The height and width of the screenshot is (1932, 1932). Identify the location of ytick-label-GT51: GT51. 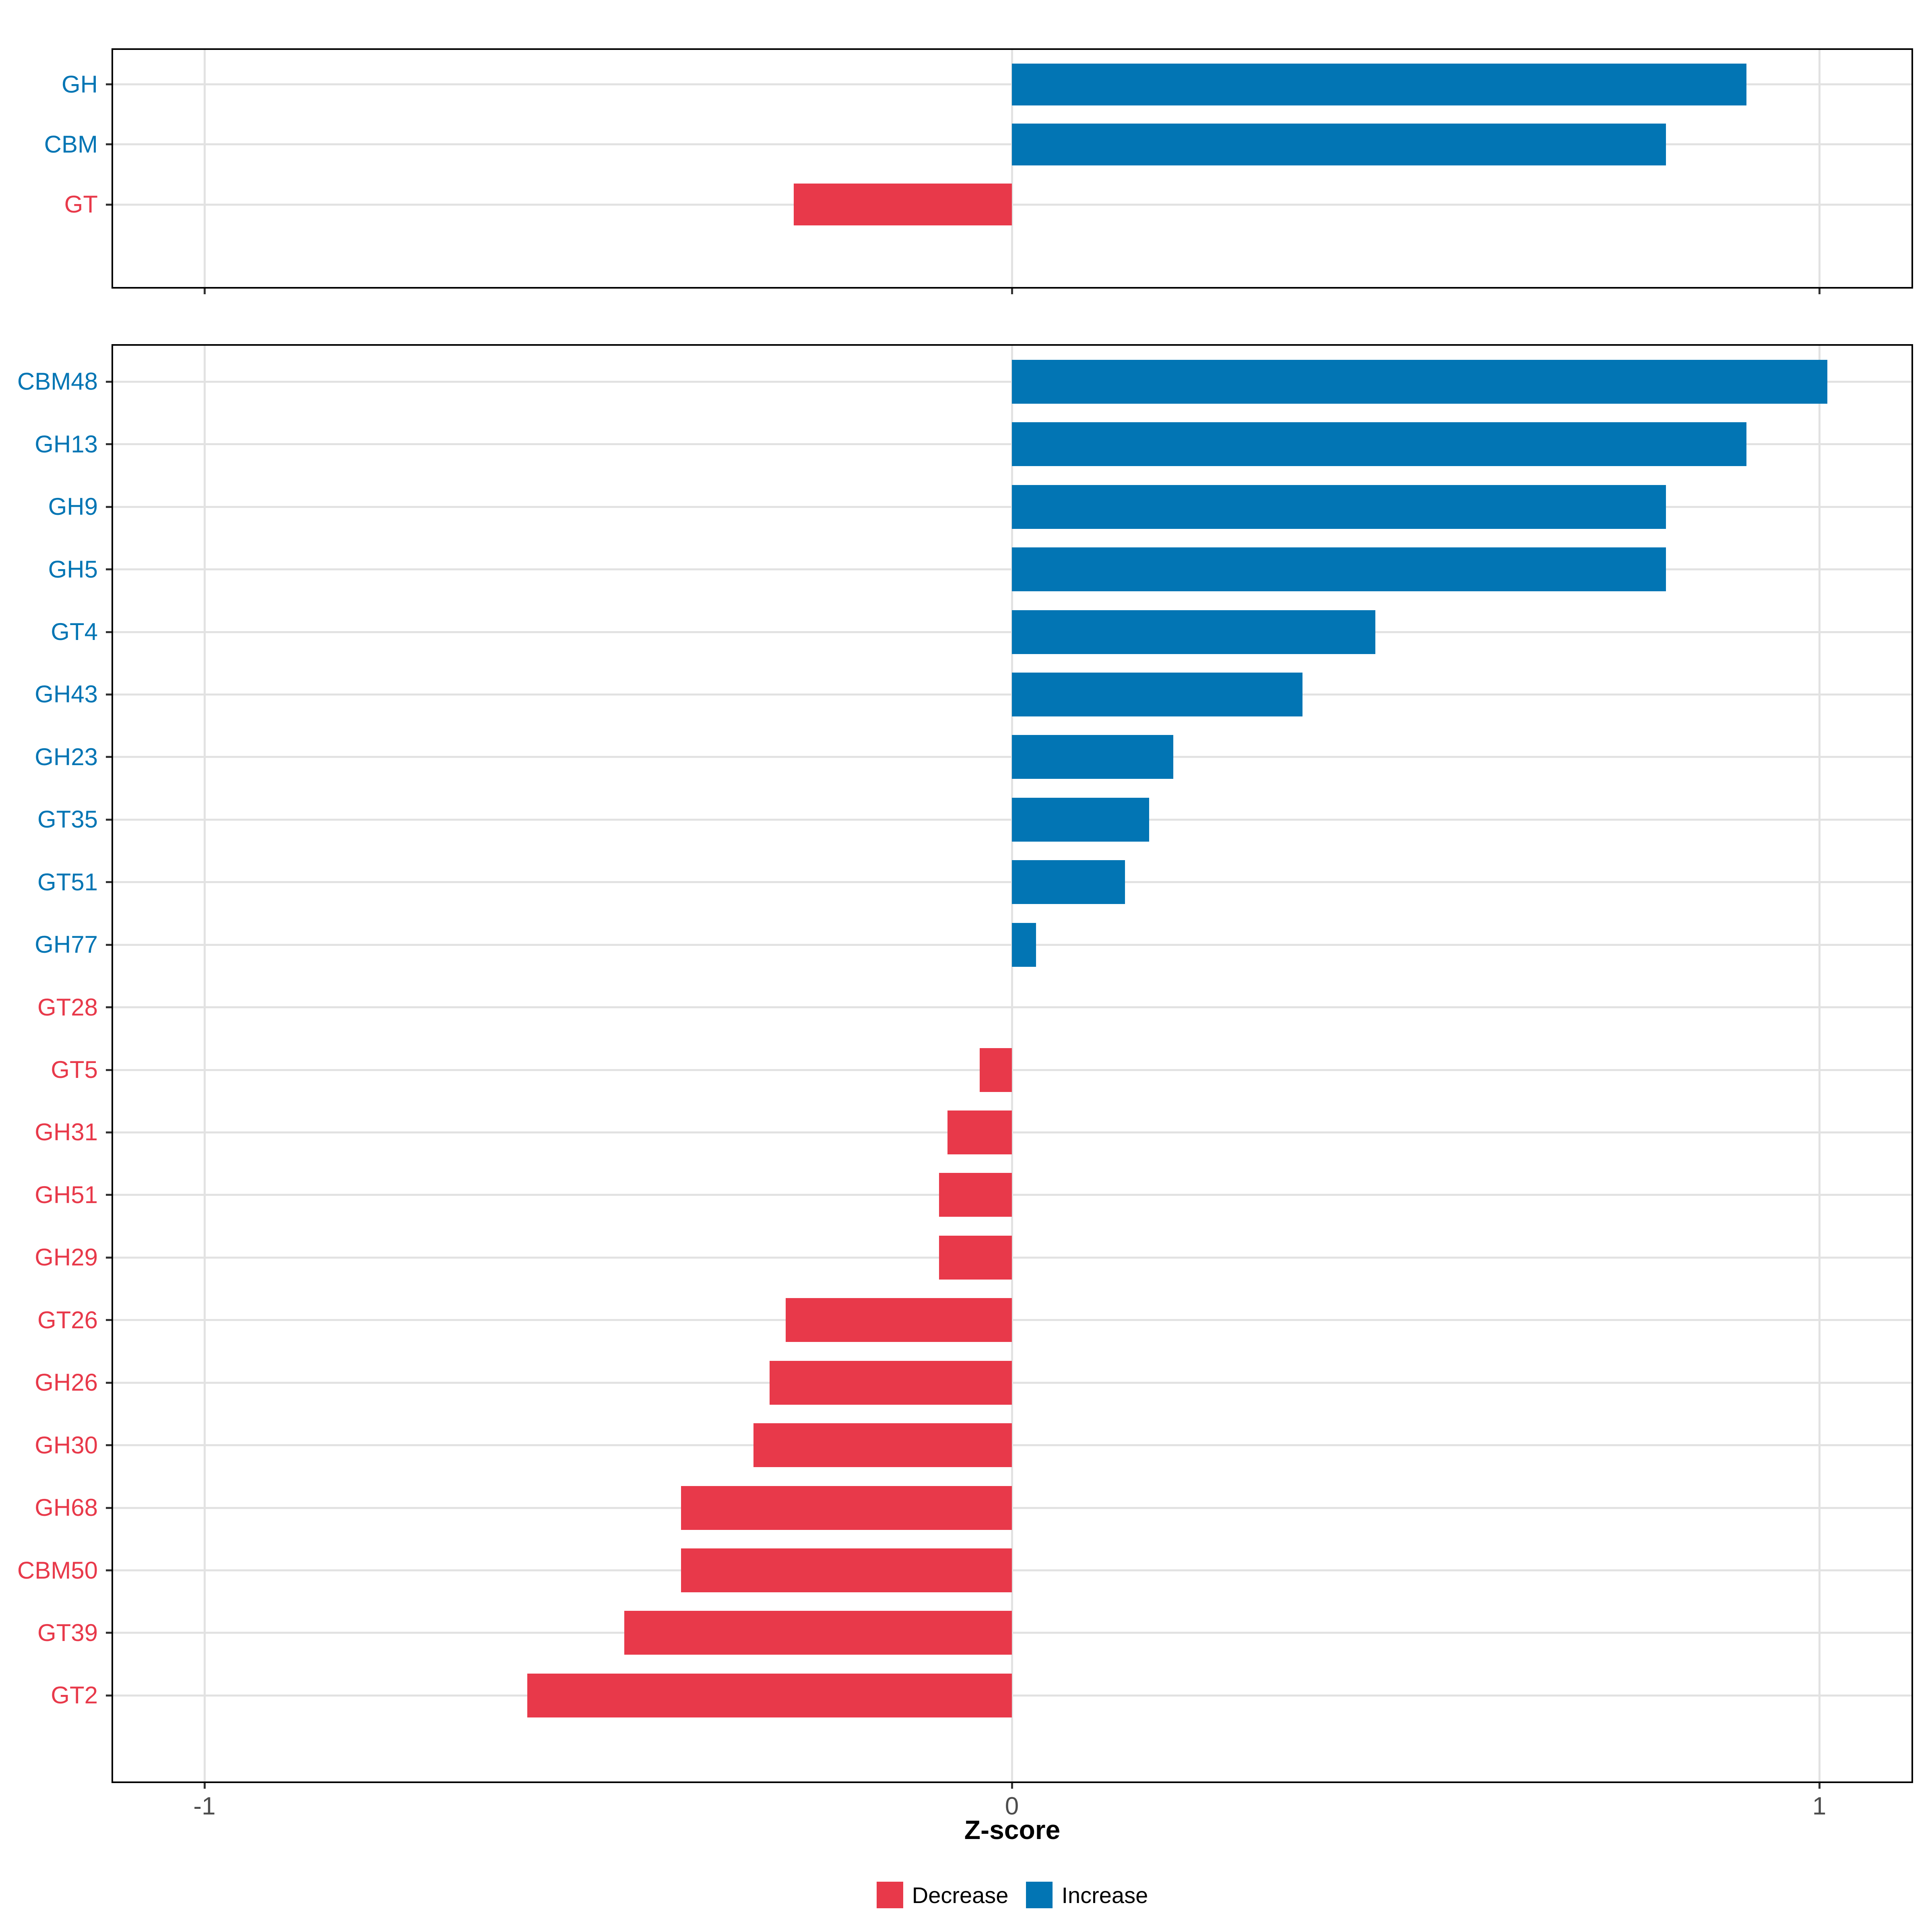
(67, 882).